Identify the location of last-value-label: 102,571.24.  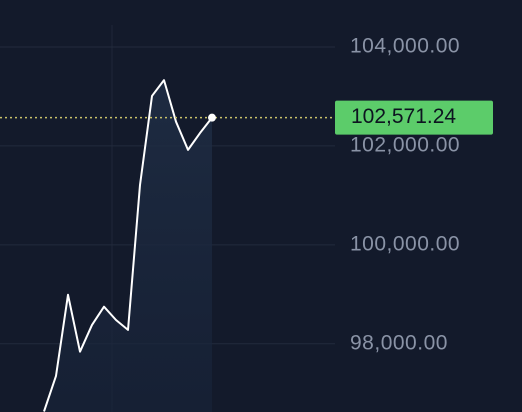
(403, 116).